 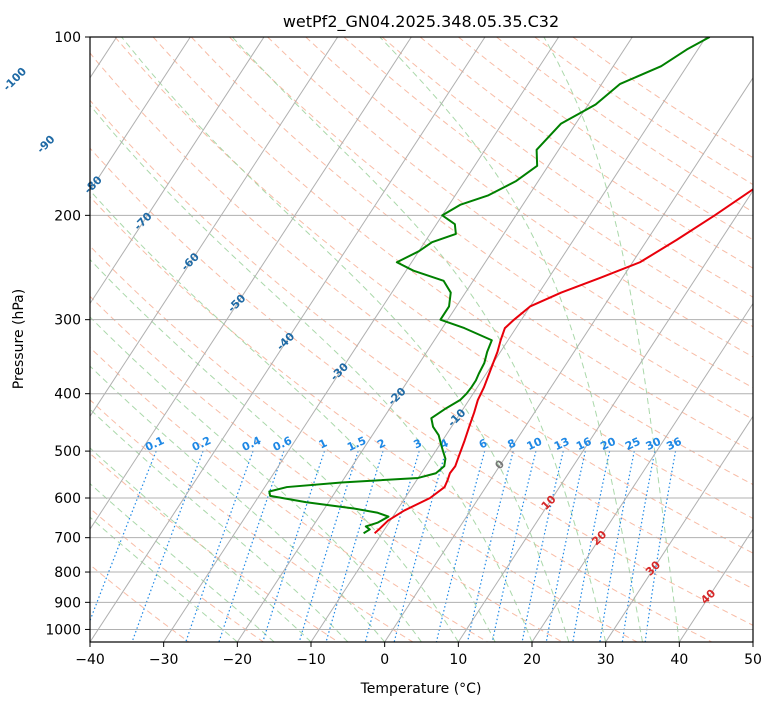 What do you see at coordinates (421, 689) in the screenshot?
I see `x-axis-title: Temperature (°C)` at bounding box center [421, 689].